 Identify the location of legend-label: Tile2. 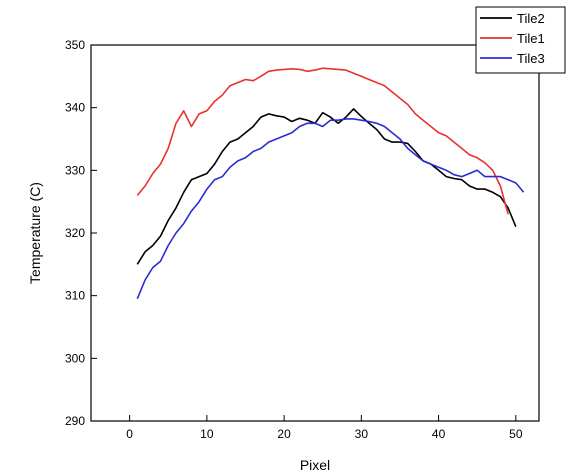
(531, 18).